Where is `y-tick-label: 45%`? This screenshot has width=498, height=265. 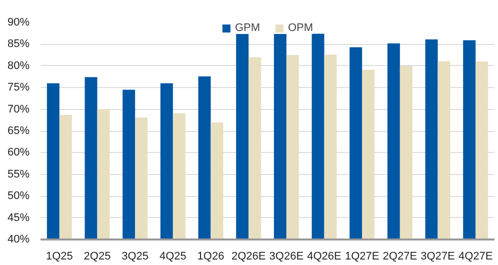 y-tick-label: 45% is located at coordinates (18, 218).